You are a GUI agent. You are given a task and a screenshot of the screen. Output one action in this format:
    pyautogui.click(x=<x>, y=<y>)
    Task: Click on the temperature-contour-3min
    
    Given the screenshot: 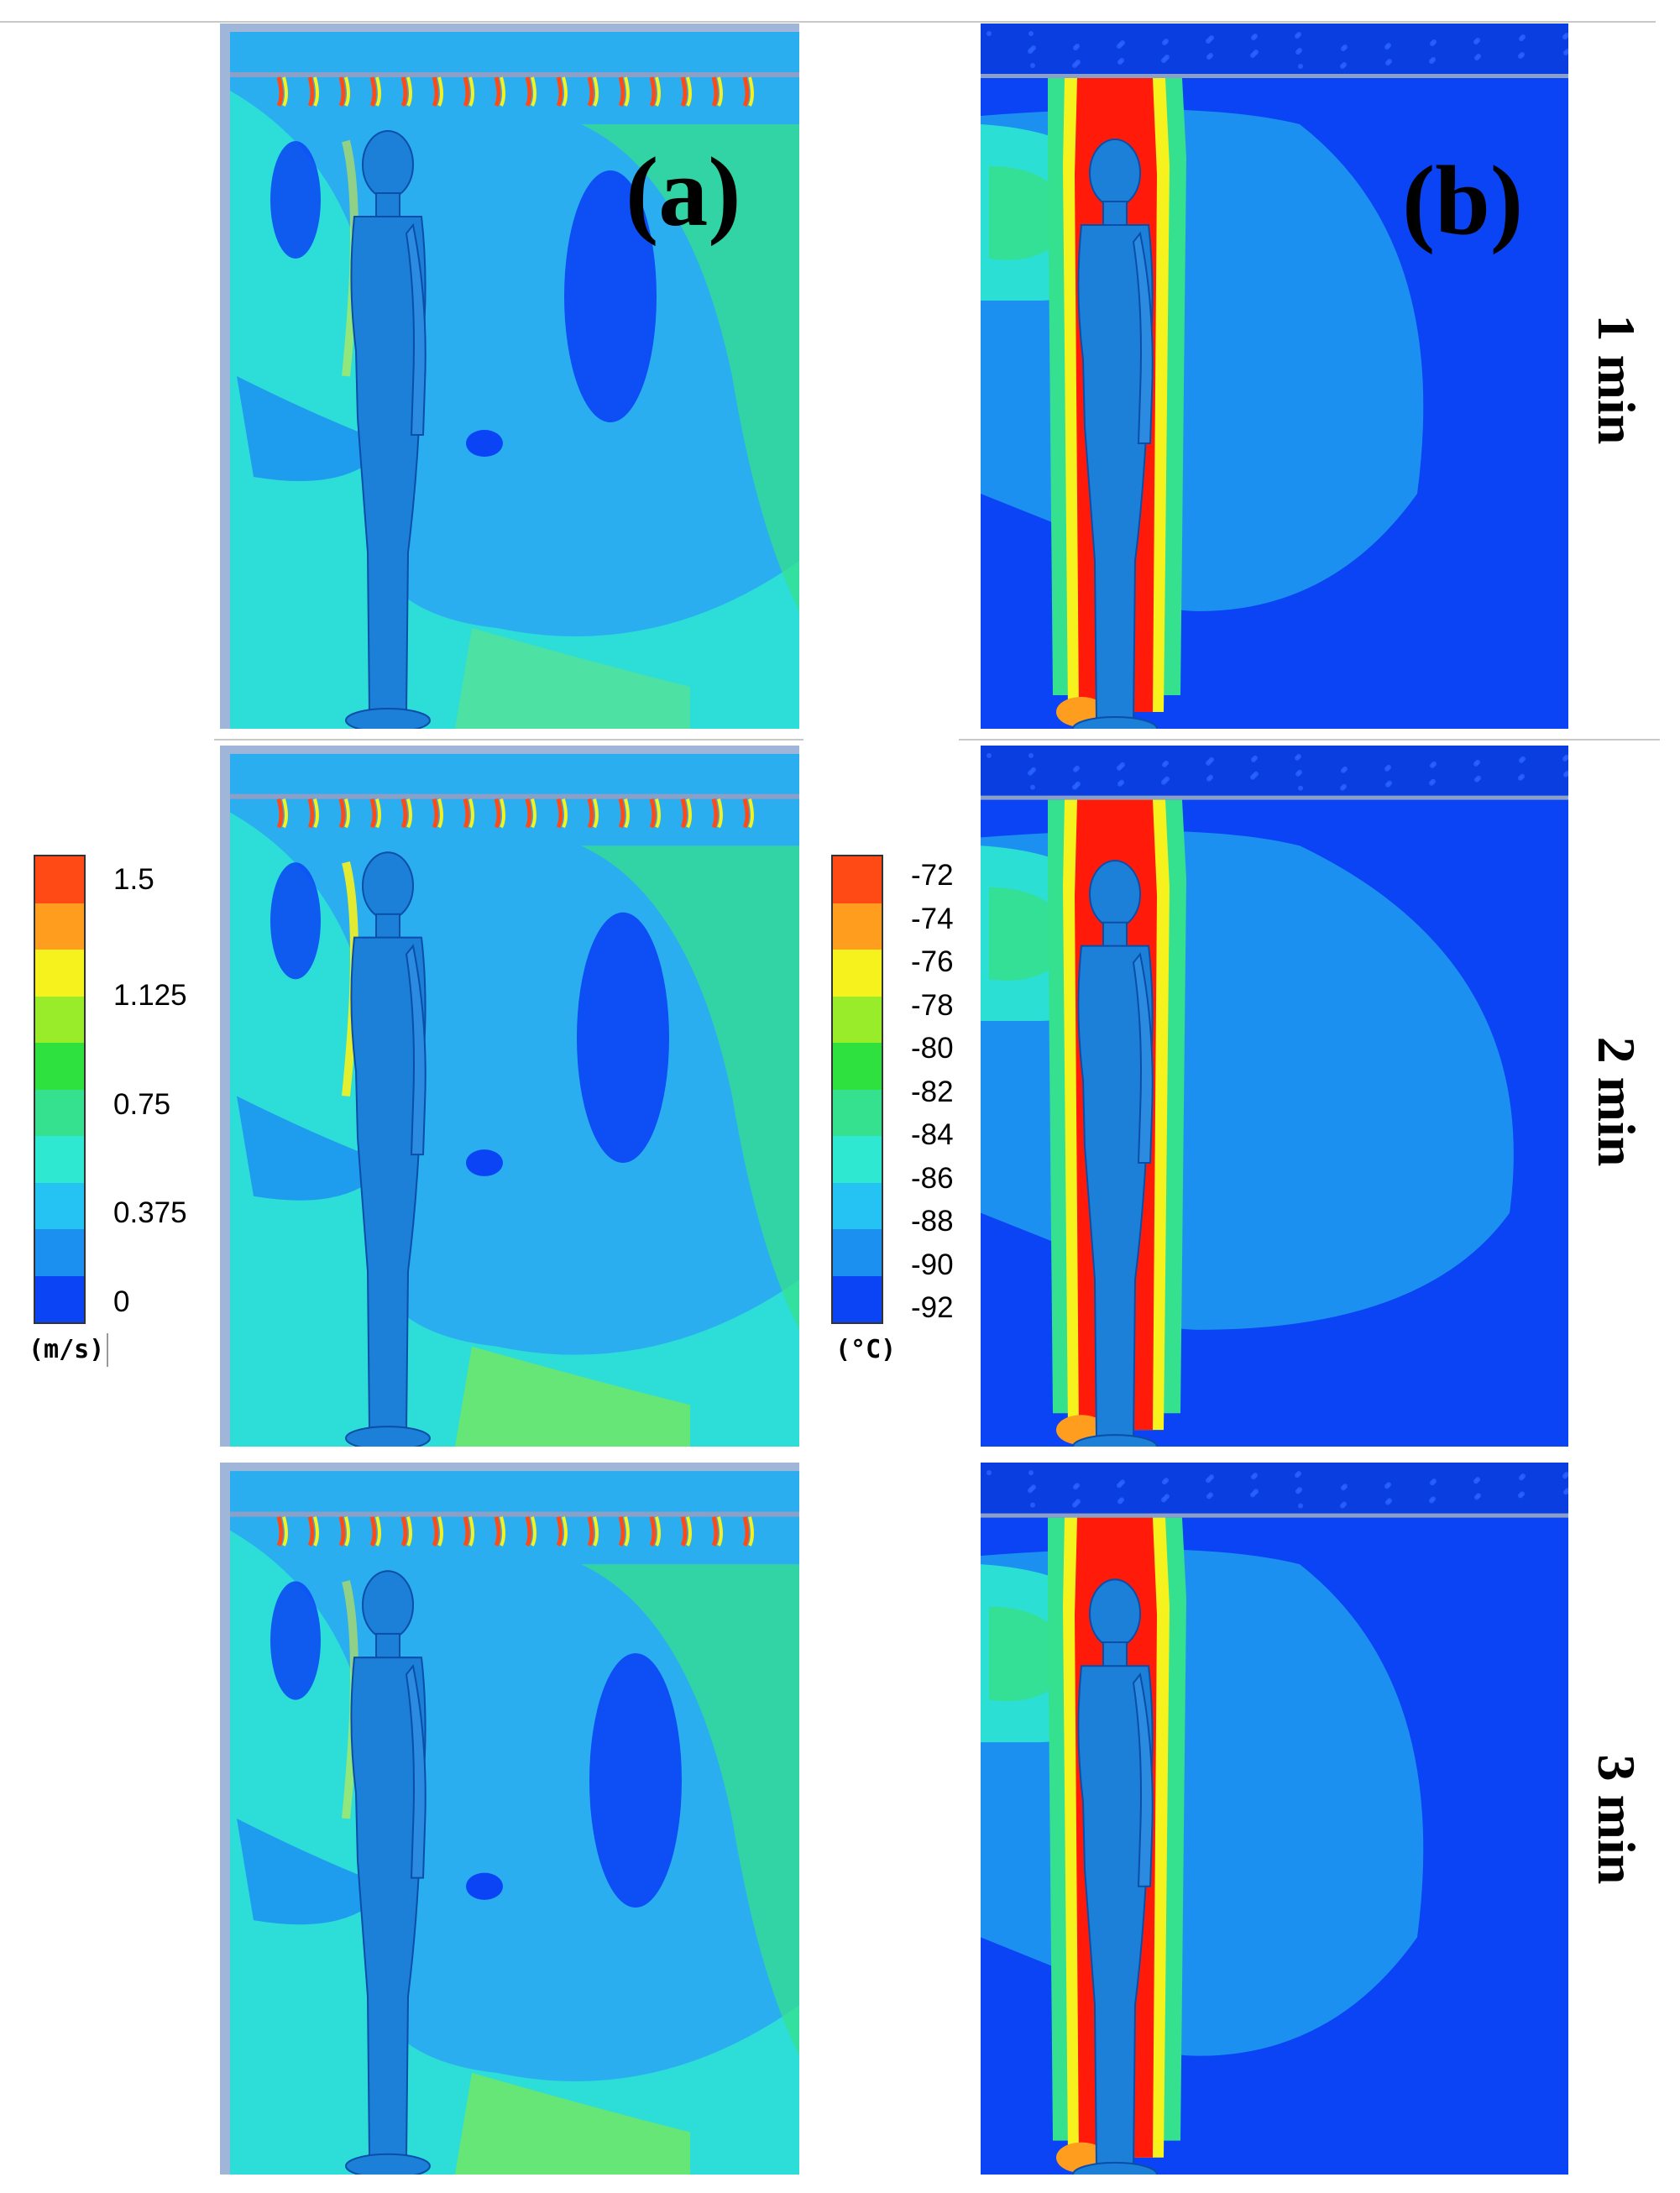 What is the action you would take?
    pyautogui.click(x=1274, y=1819)
    